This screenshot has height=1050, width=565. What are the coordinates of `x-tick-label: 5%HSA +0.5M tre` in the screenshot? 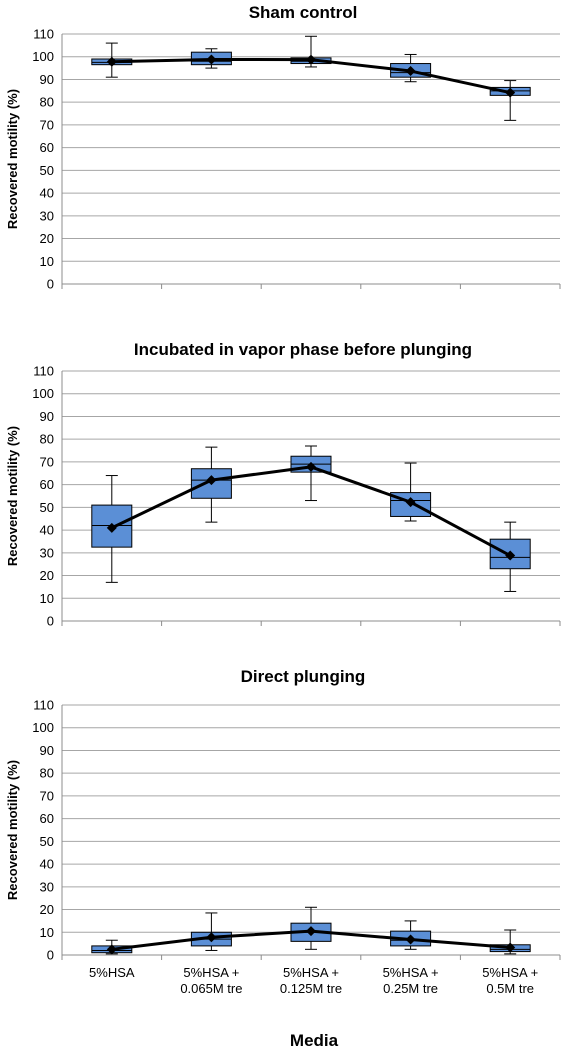 It's located at (510, 980).